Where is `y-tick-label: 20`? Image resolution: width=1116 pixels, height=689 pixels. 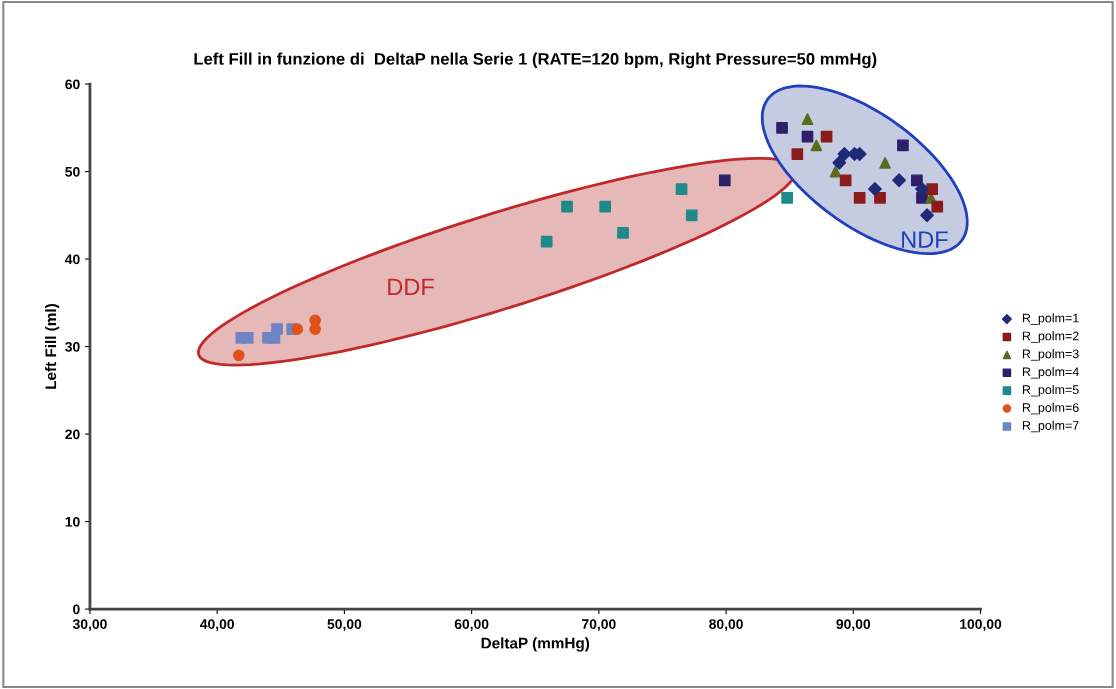
y-tick-label: 20 is located at coordinates (72, 434).